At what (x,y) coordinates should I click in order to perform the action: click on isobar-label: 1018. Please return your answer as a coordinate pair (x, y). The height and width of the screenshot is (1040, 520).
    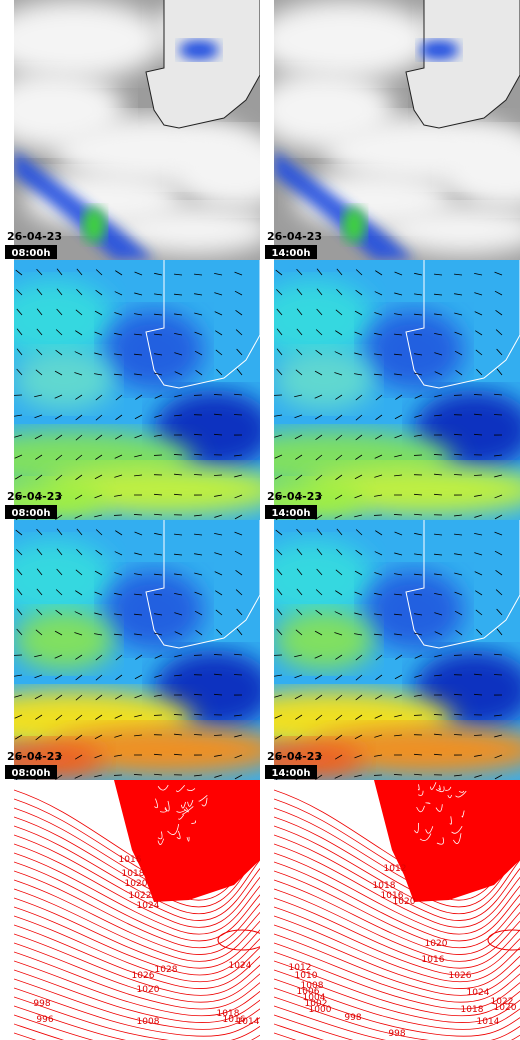
    Looking at the image, I should click on (472, 1010).